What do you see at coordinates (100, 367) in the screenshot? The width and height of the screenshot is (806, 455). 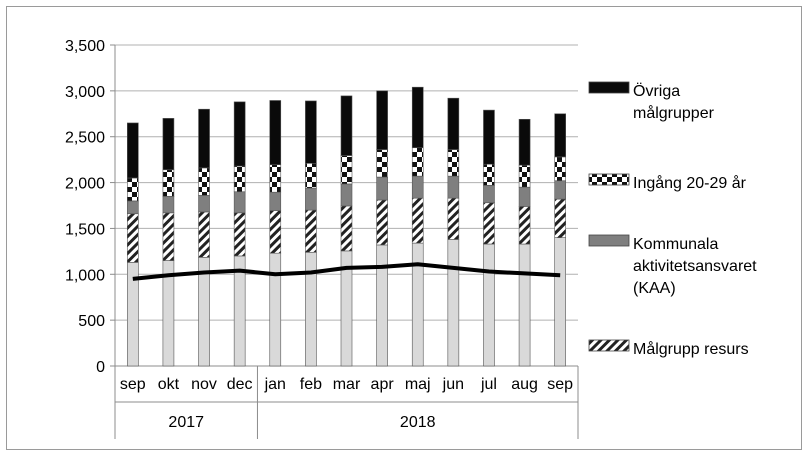 I see `y-tick-label: 0` at bounding box center [100, 367].